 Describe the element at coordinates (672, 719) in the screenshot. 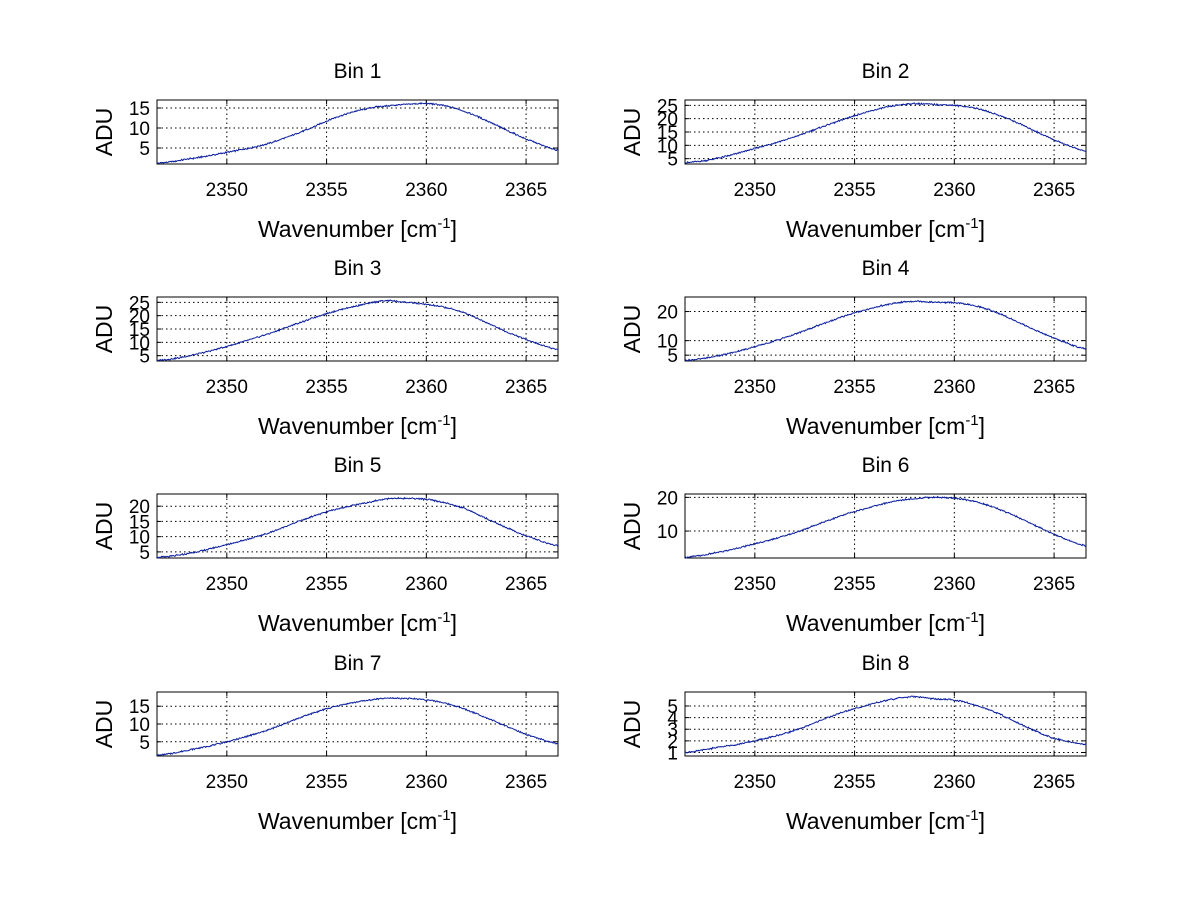

I see `y-tick-label: 4` at that location.